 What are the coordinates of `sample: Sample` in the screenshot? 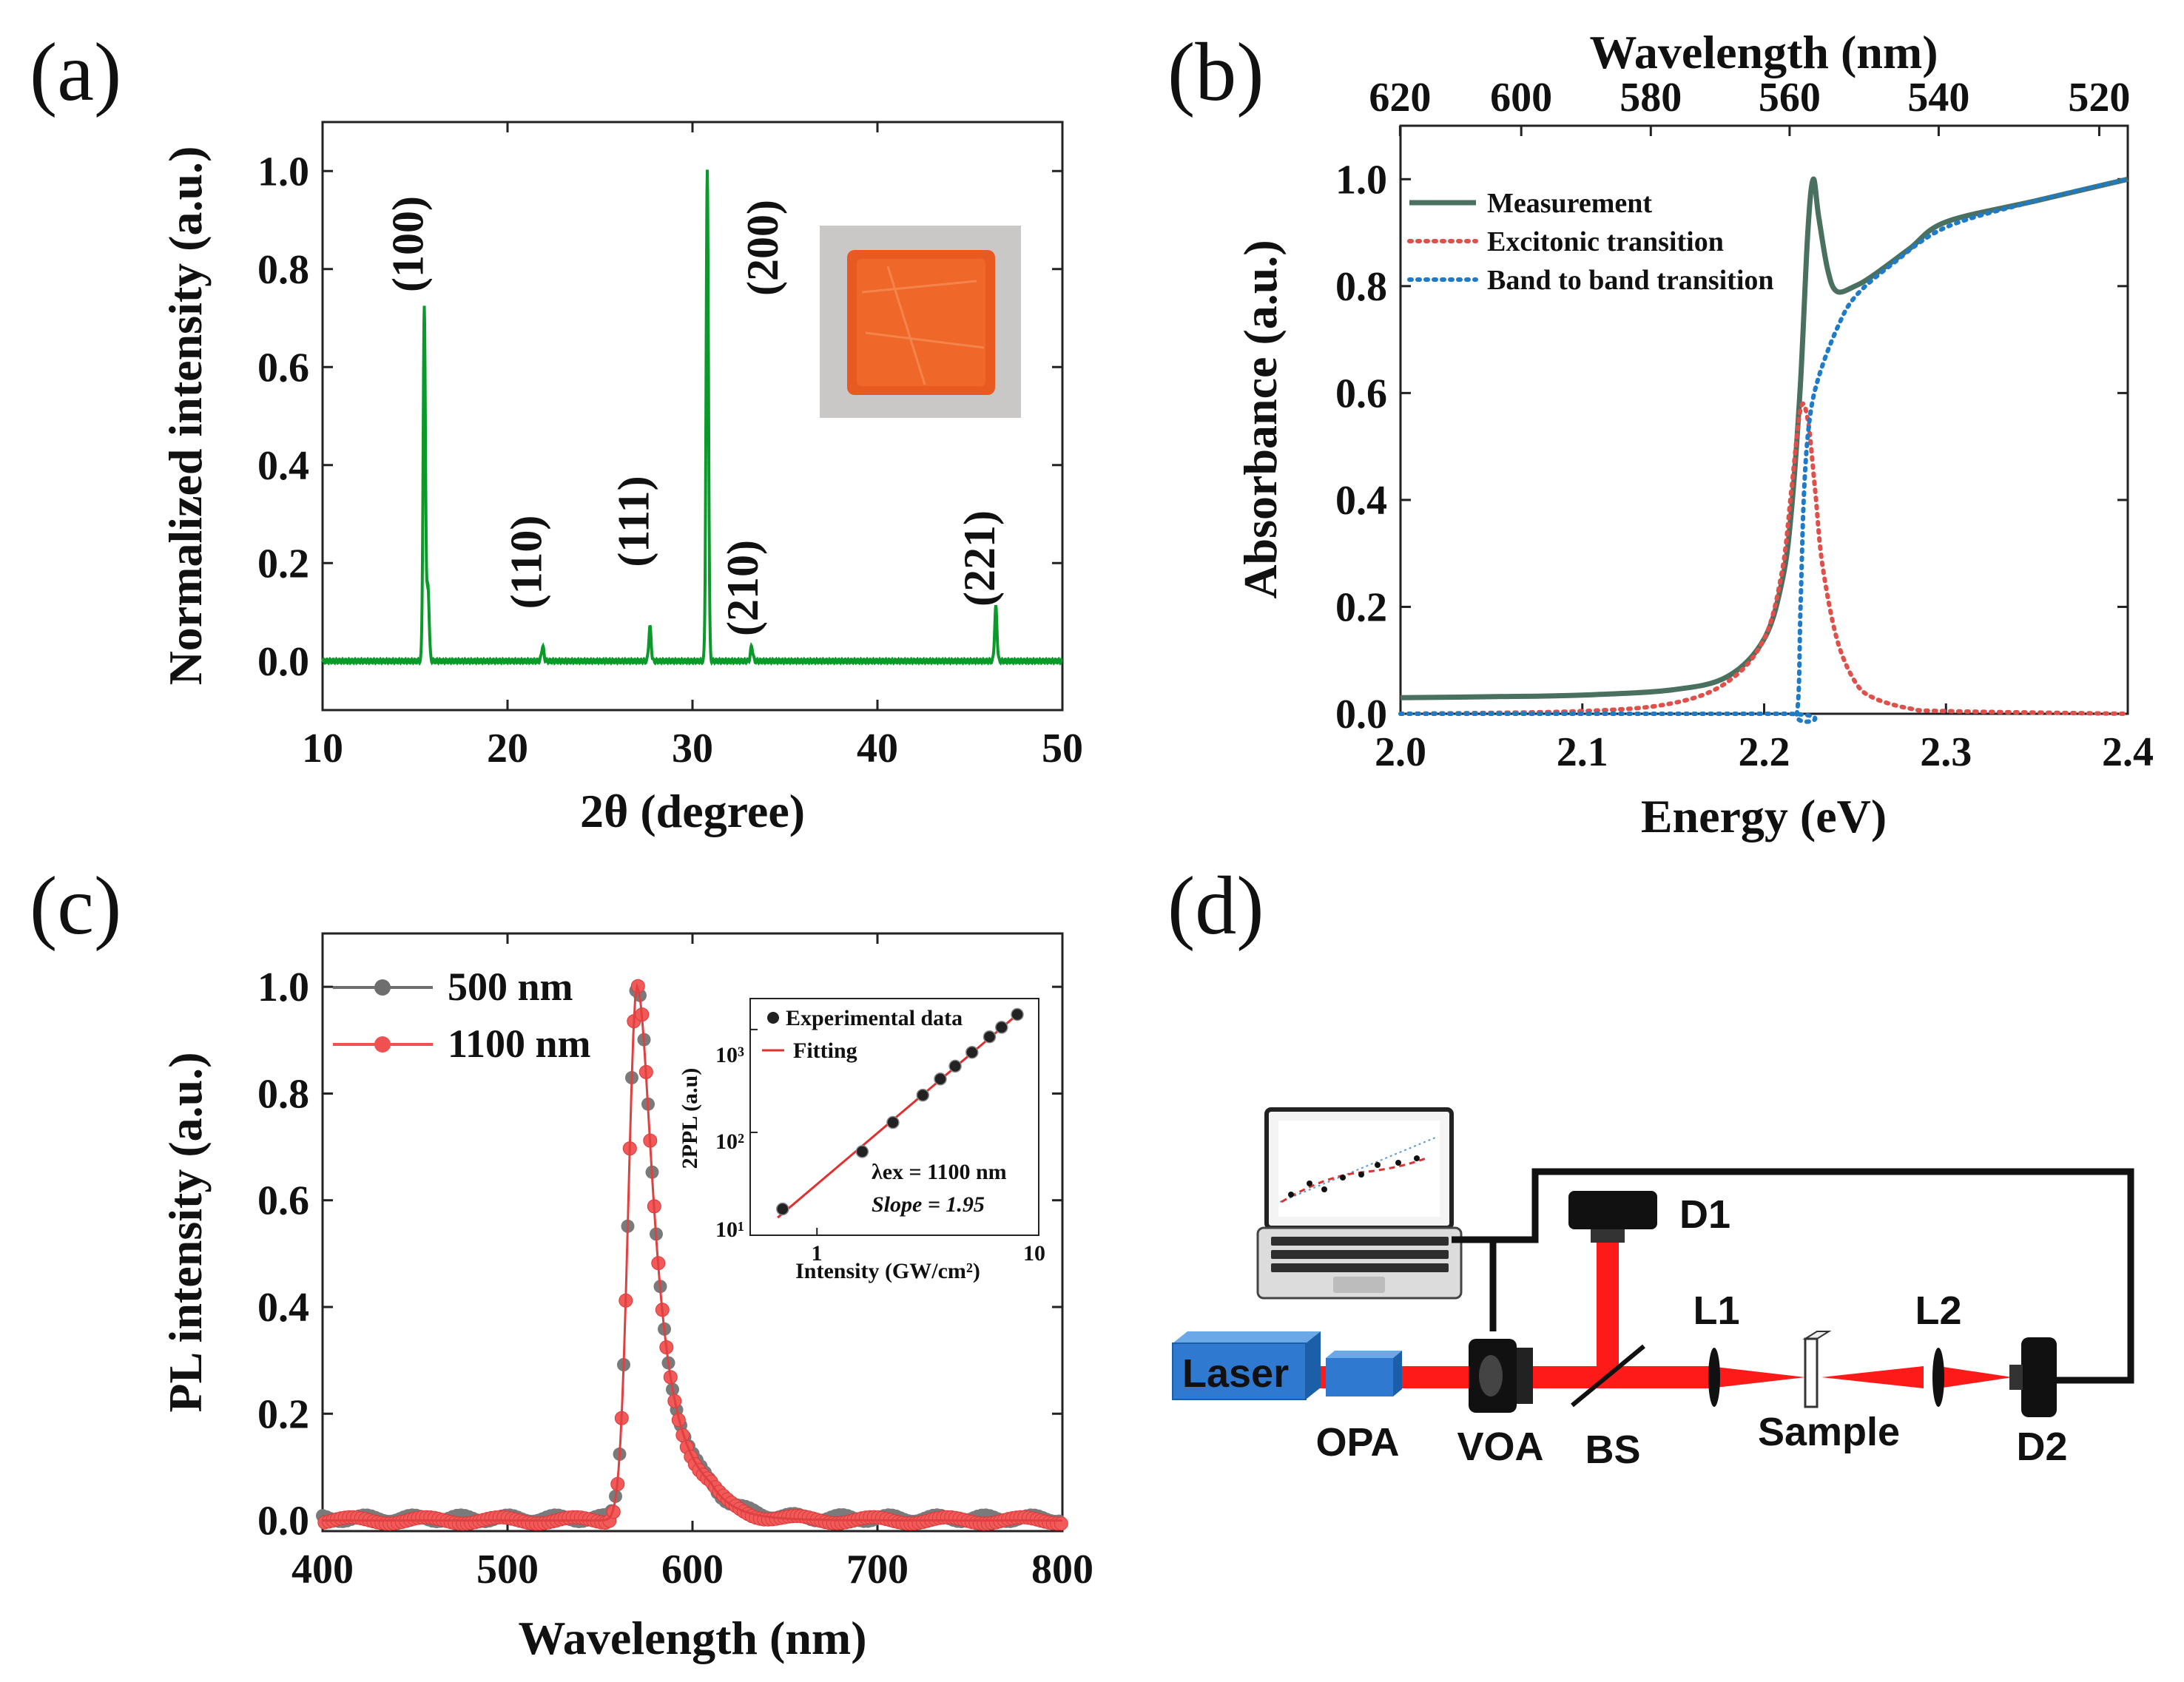 It's located at (1829, 1393).